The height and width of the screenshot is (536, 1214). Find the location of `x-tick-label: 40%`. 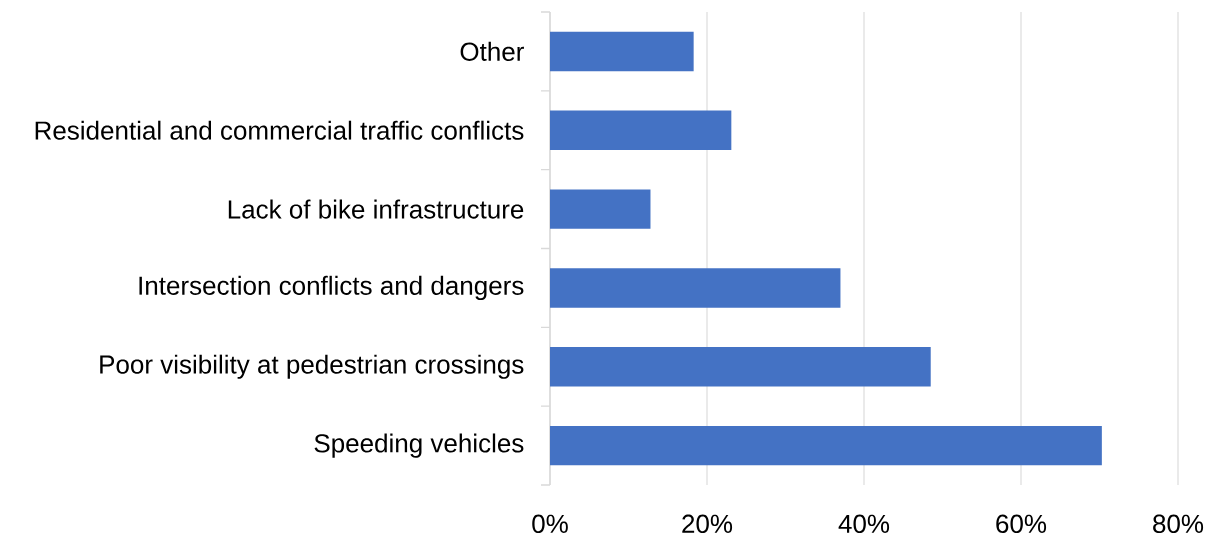

x-tick-label: 40% is located at coordinates (864, 524).